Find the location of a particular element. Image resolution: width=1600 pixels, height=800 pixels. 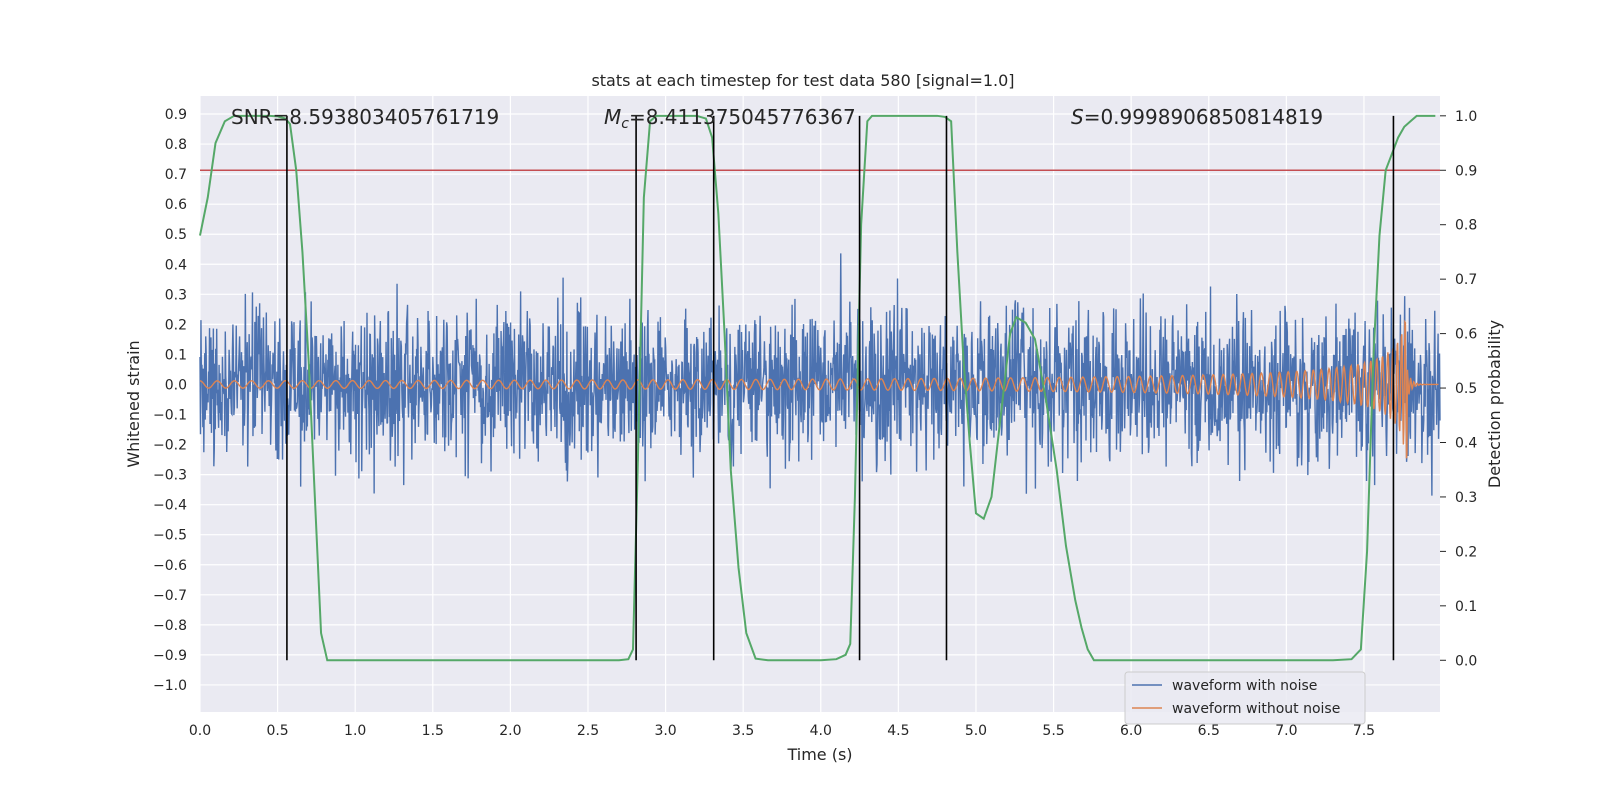

y-right-tick-label: 0.9 is located at coordinates (1466, 171).